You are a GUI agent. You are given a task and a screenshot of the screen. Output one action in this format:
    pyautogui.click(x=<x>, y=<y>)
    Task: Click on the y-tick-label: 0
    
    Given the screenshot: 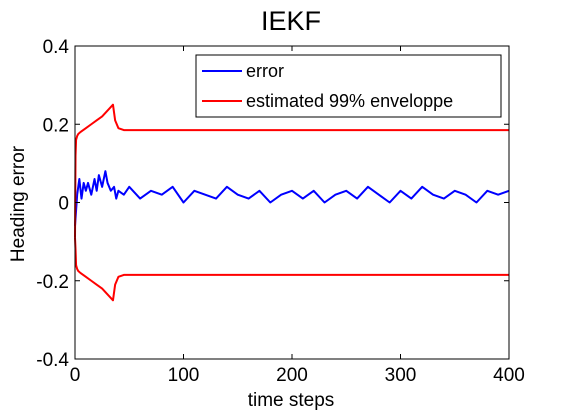 What is the action you would take?
    pyautogui.click(x=63, y=204)
    